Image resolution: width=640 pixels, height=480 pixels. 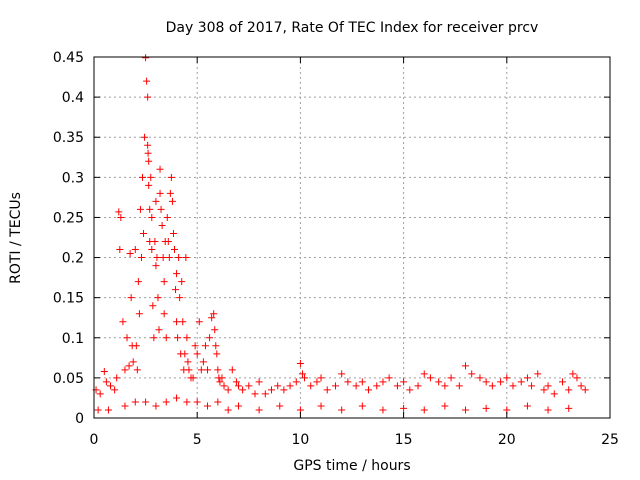 I want to click on y-tick-label: 0.4, so click(x=73, y=98).